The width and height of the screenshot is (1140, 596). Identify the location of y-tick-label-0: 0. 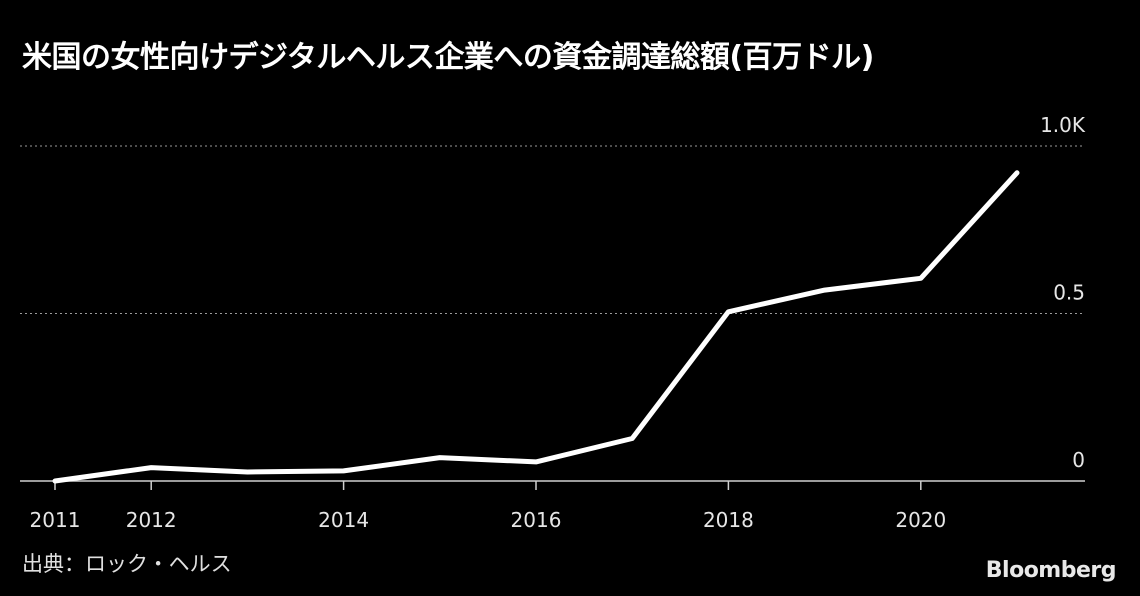
(1078, 460).